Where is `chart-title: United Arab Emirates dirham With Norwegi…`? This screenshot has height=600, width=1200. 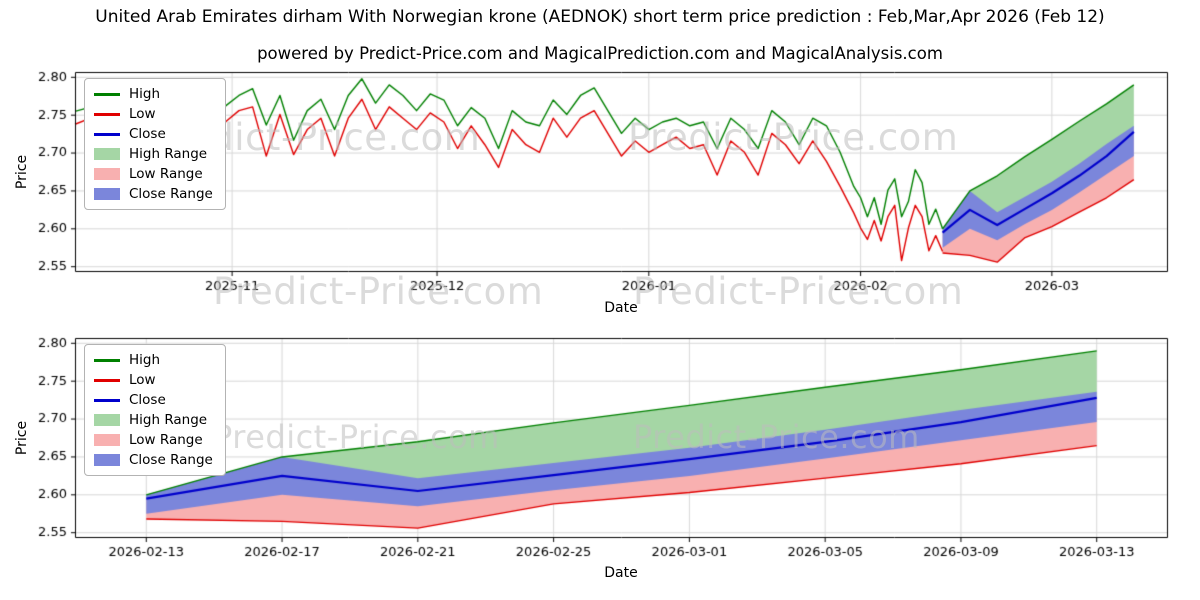
chart-title: United Arab Emirates dirham With Norwegi… is located at coordinates (600, 17).